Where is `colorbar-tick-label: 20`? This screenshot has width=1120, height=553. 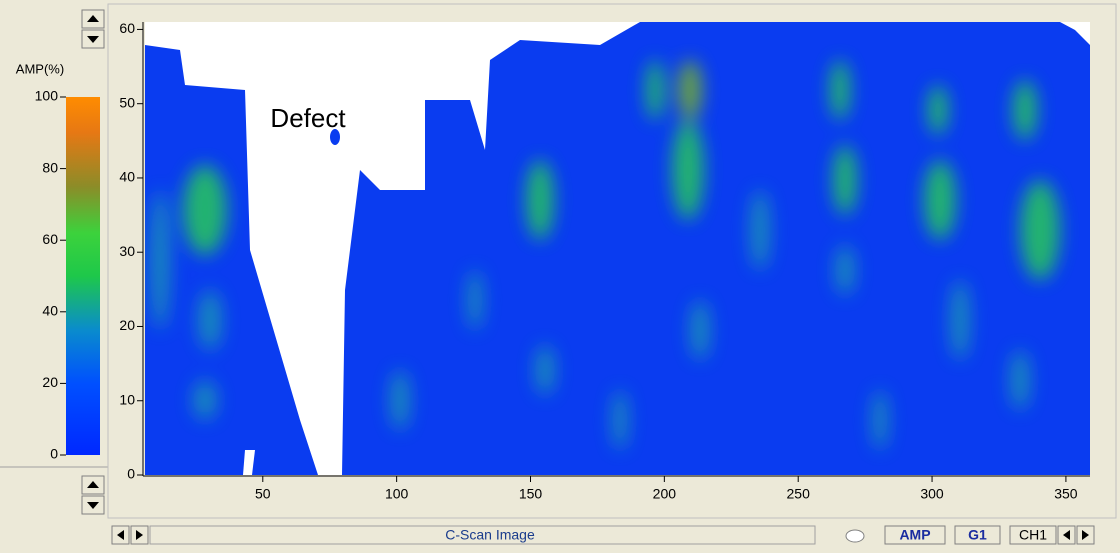 colorbar-tick-label: 20 is located at coordinates (50, 382).